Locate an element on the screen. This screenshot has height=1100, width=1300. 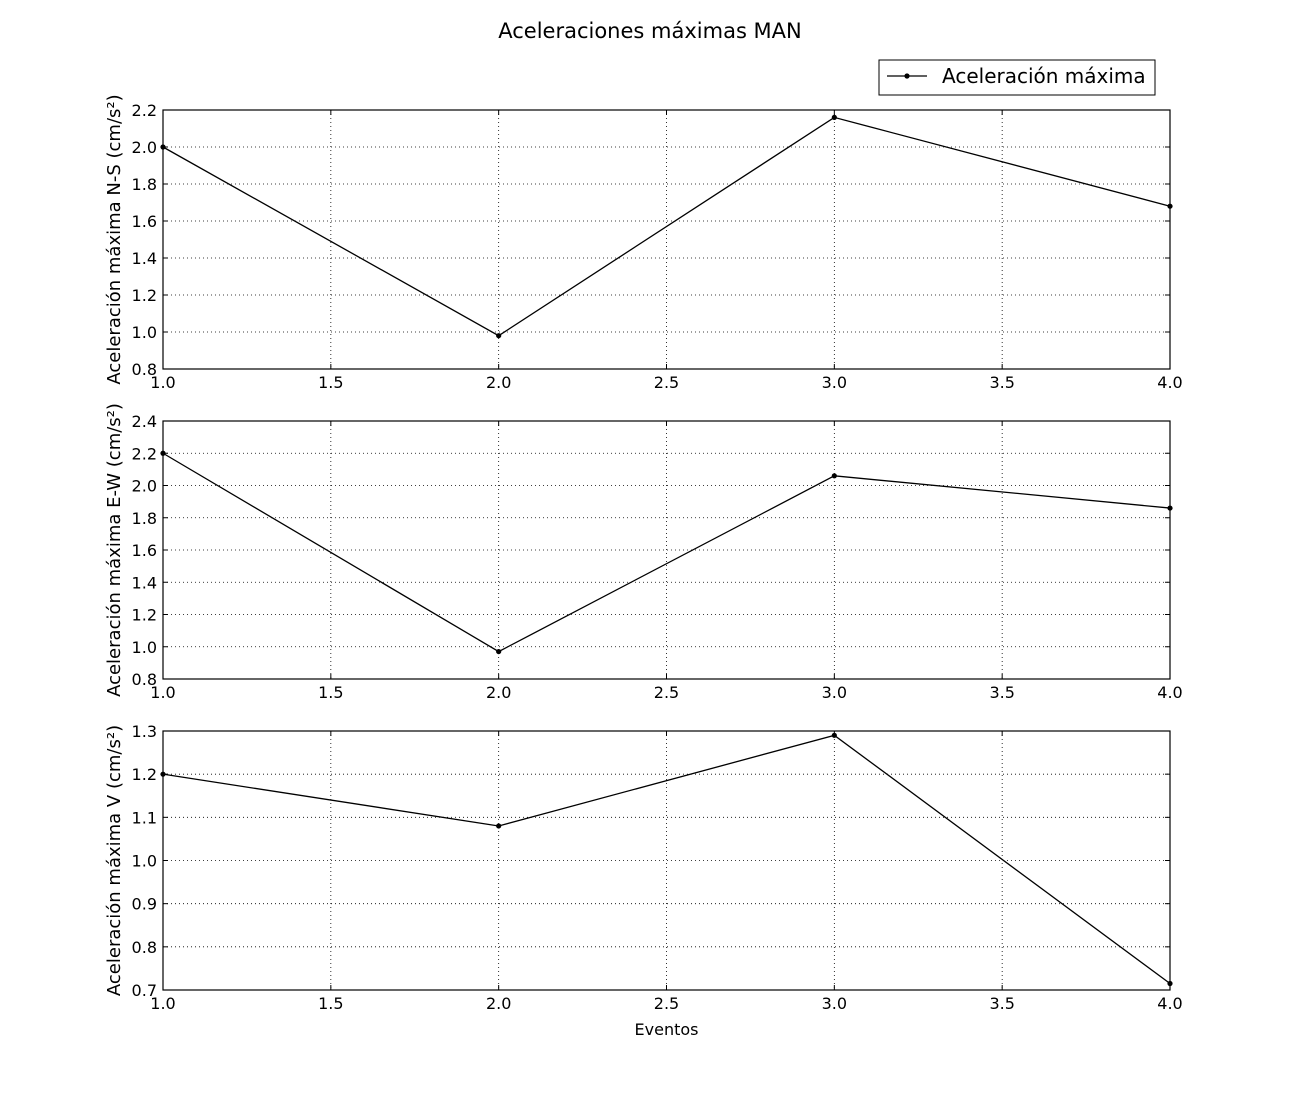
legend: Aceleración máxima is located at coordinates (1017, 77).